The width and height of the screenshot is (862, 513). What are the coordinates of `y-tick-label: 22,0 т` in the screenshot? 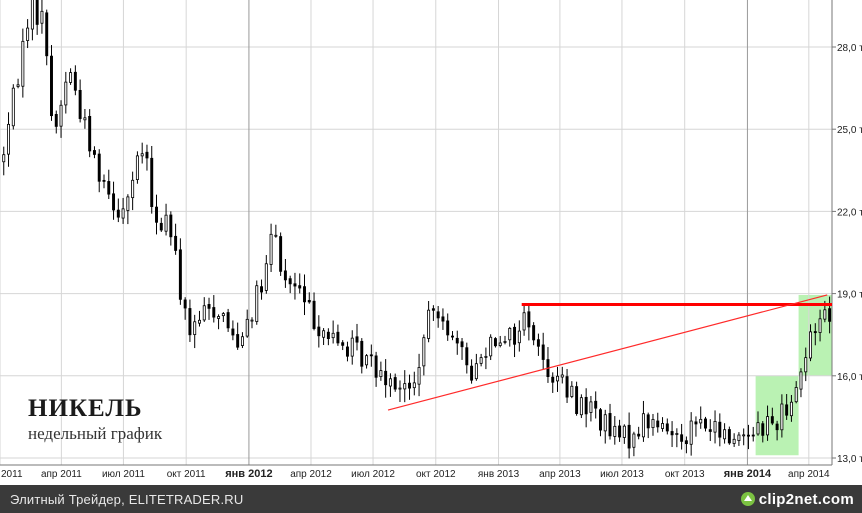 It's located at (849, 212).